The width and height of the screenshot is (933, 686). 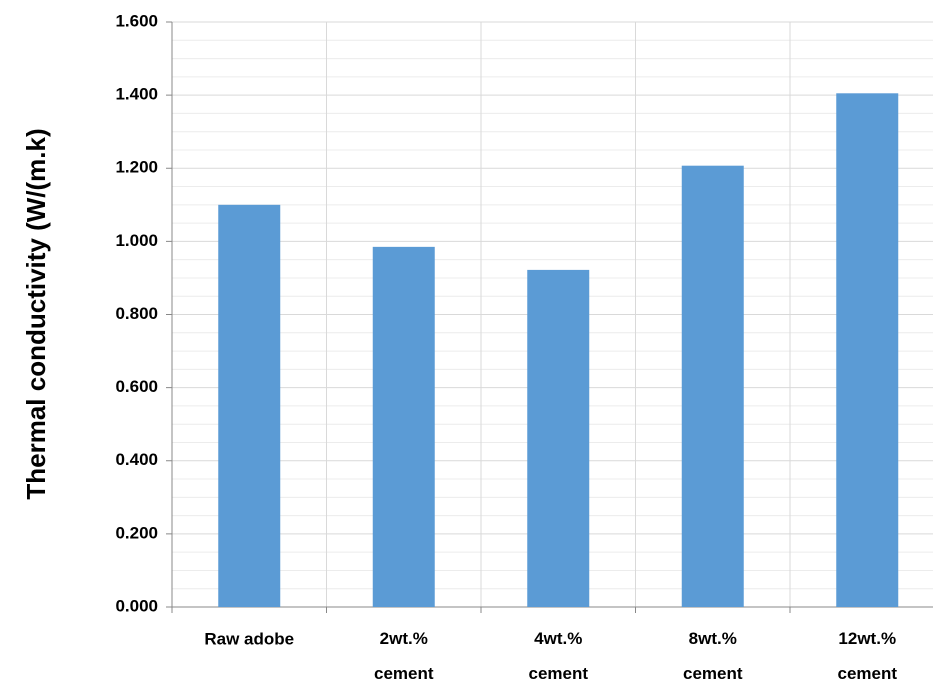 What do you see at coordinates (136, 532) in the screenshot?
I see `y-tick-label: 0.200` at bounding box center [136, 532].